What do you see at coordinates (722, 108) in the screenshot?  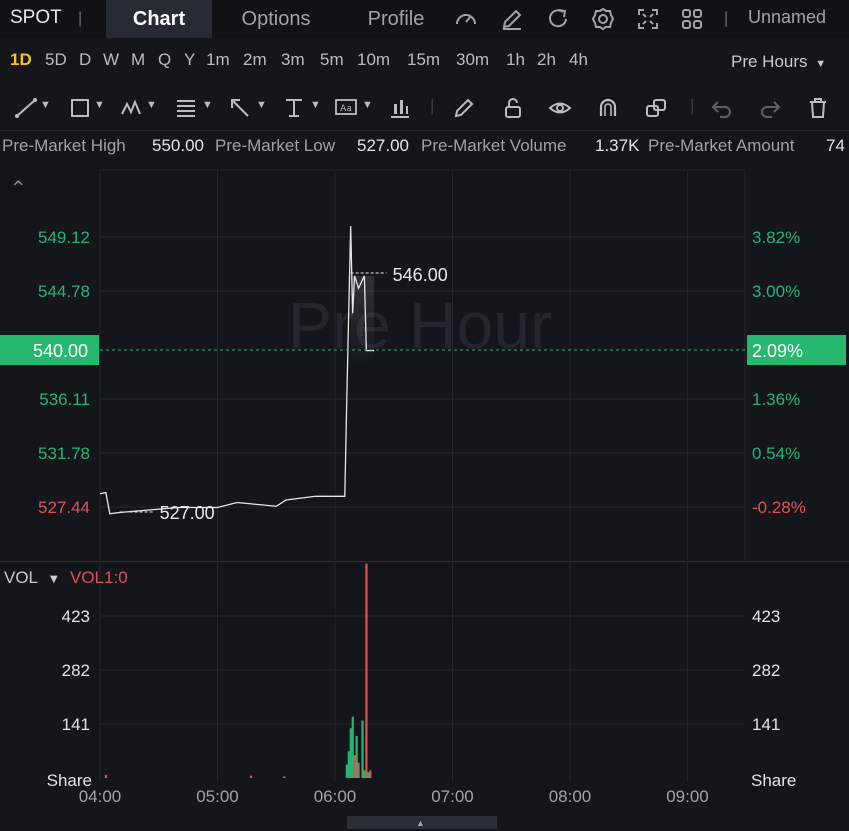 I see `undo-icon` at bounding box center [722, 108].